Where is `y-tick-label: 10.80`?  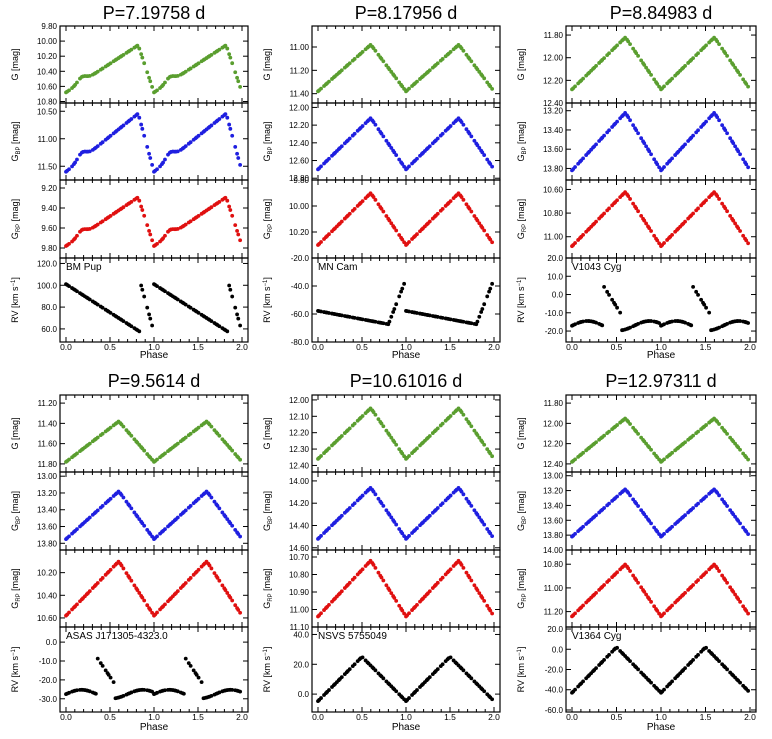
y-tick-label: 10.80 is located at coordinates (299, 575).